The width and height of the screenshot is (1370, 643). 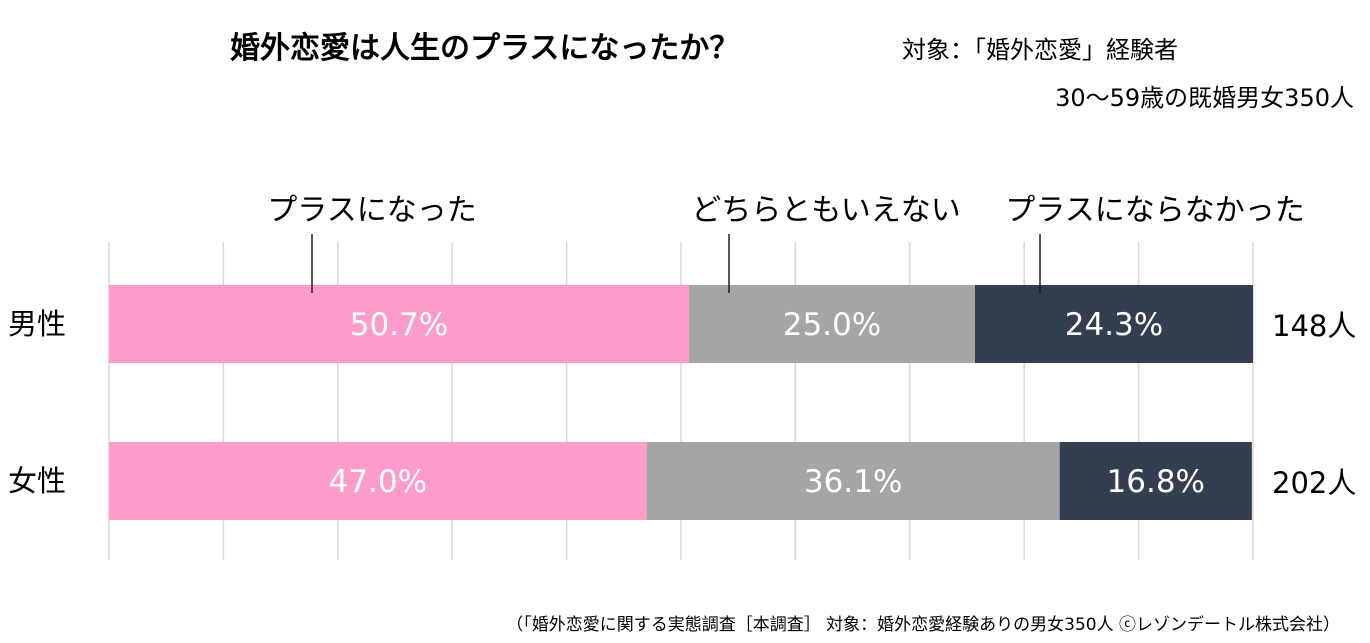 I want to click on data-label: 50.7%, so click(x=399, y=325).